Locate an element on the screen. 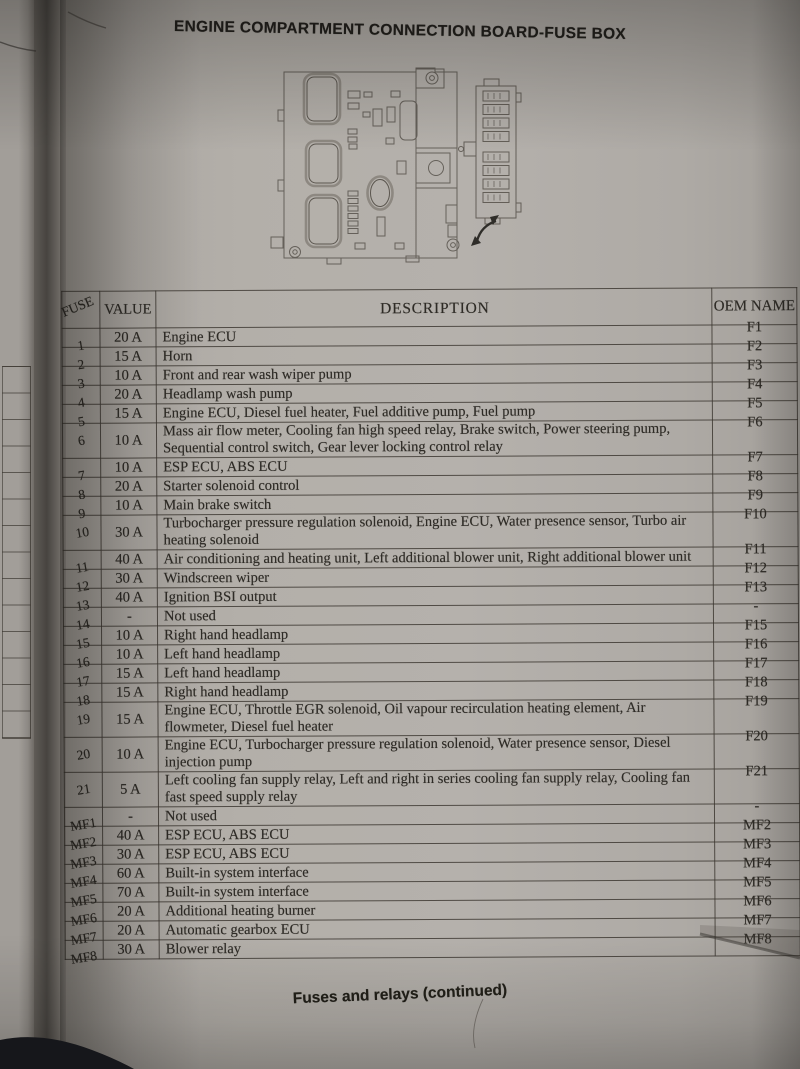  oval-socket is located at coordinates (380, 193).